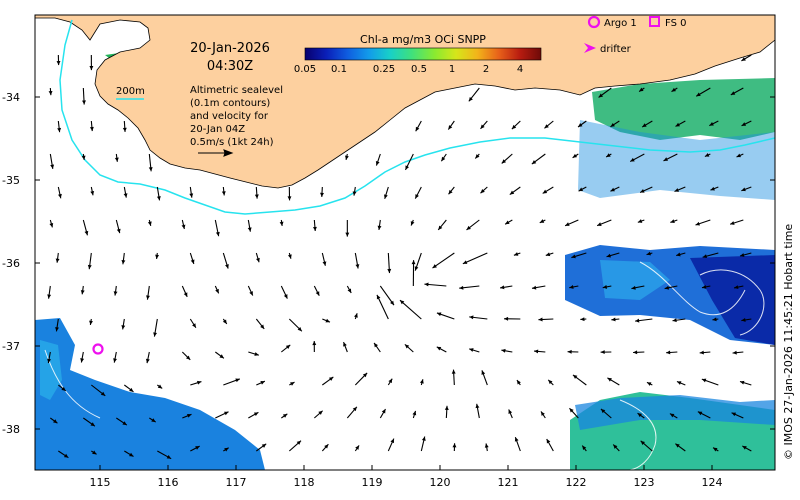 Image resolution: width=800 pixels, height=500 pixels. I want to click on colorbar-tick: 0.25, so click(384, 69).